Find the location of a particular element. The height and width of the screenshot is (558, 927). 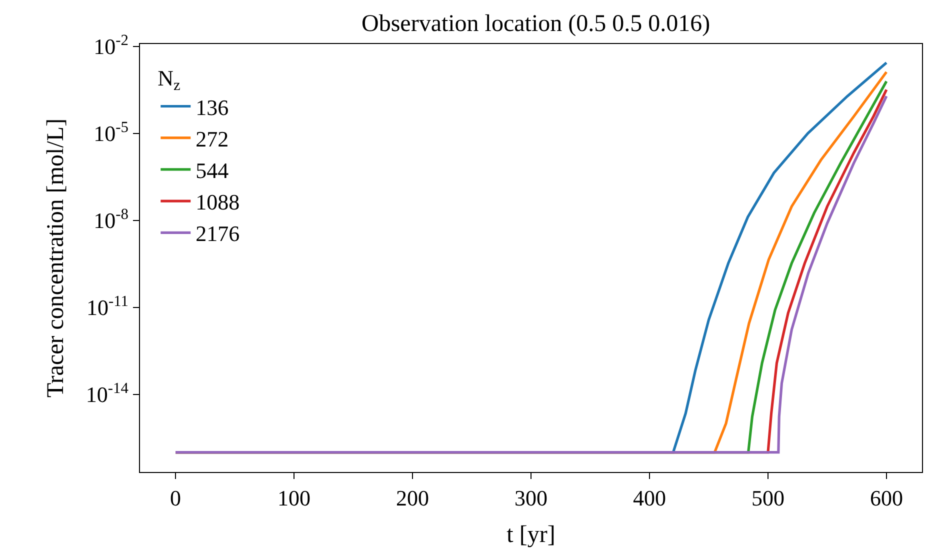

legend-label: 544 is located at coordinates (212, 171).